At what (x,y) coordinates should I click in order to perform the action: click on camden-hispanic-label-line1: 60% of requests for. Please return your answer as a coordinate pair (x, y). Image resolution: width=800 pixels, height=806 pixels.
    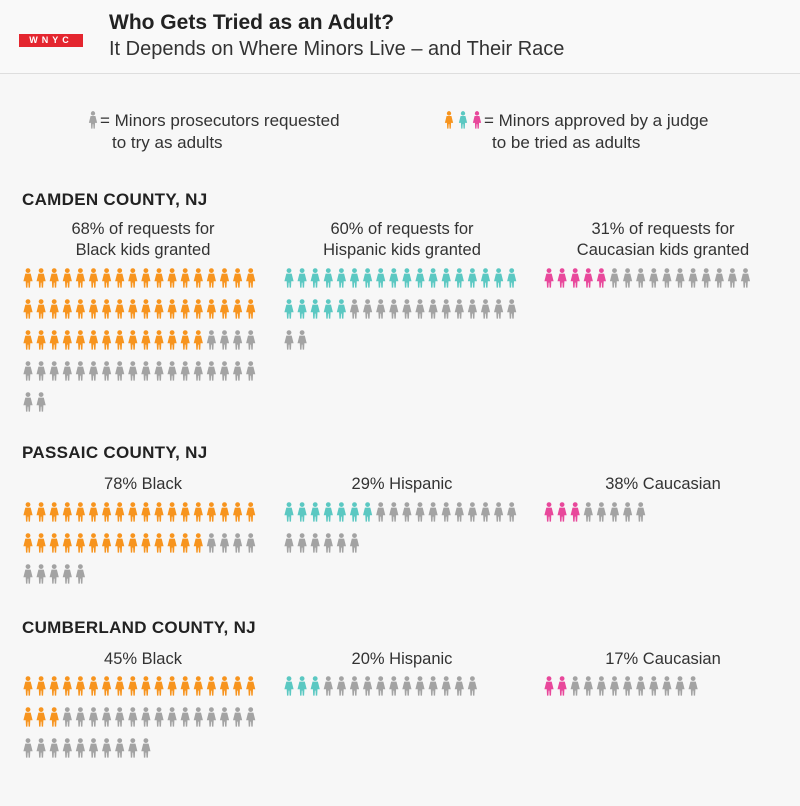
    Looking at the image, I should click on (402, 229).